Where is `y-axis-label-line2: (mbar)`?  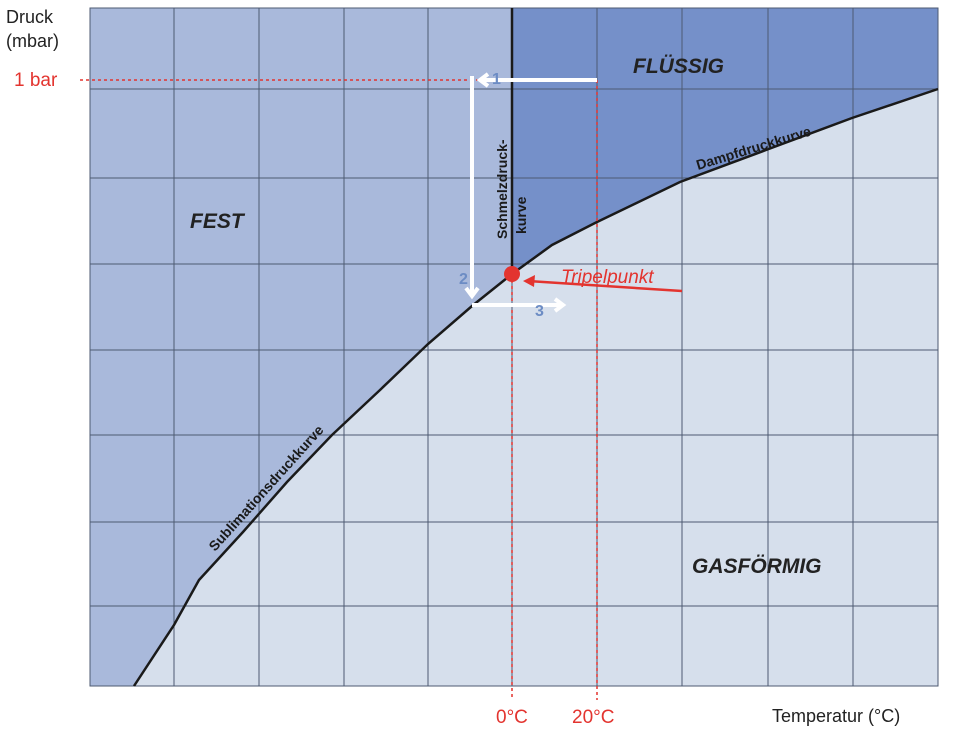 y-axis-label-line2: (mbar) is located at coordinates (32, 41).